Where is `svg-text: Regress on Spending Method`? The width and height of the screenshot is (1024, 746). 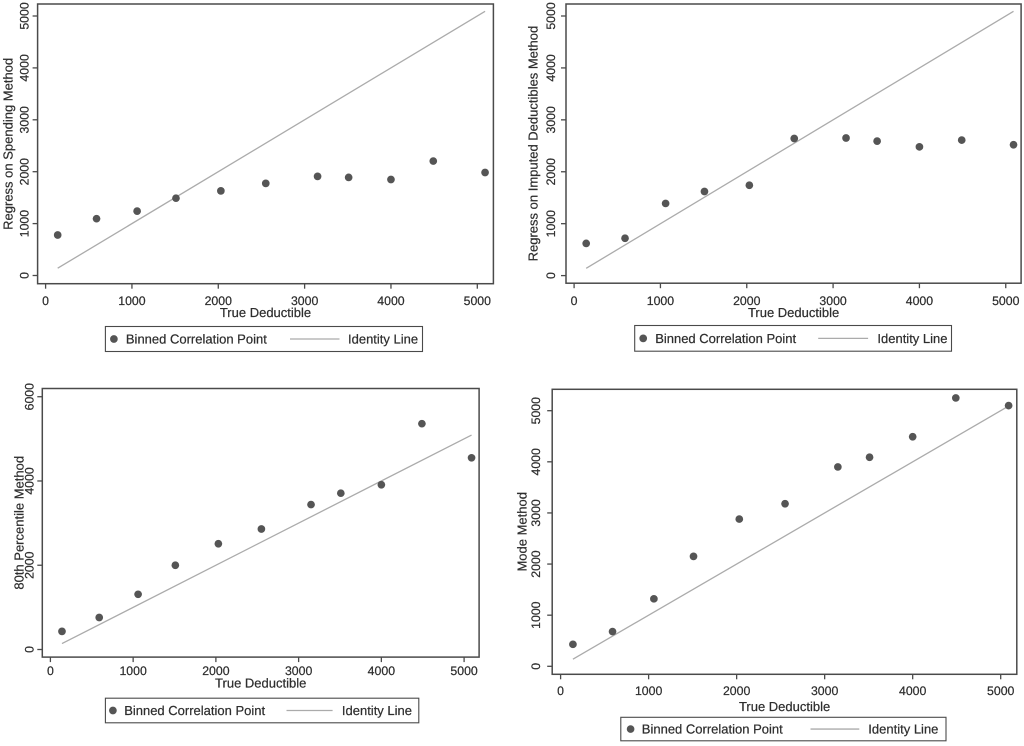
svg-text: Regress on Spending Method is located at coordinates (7, 144).